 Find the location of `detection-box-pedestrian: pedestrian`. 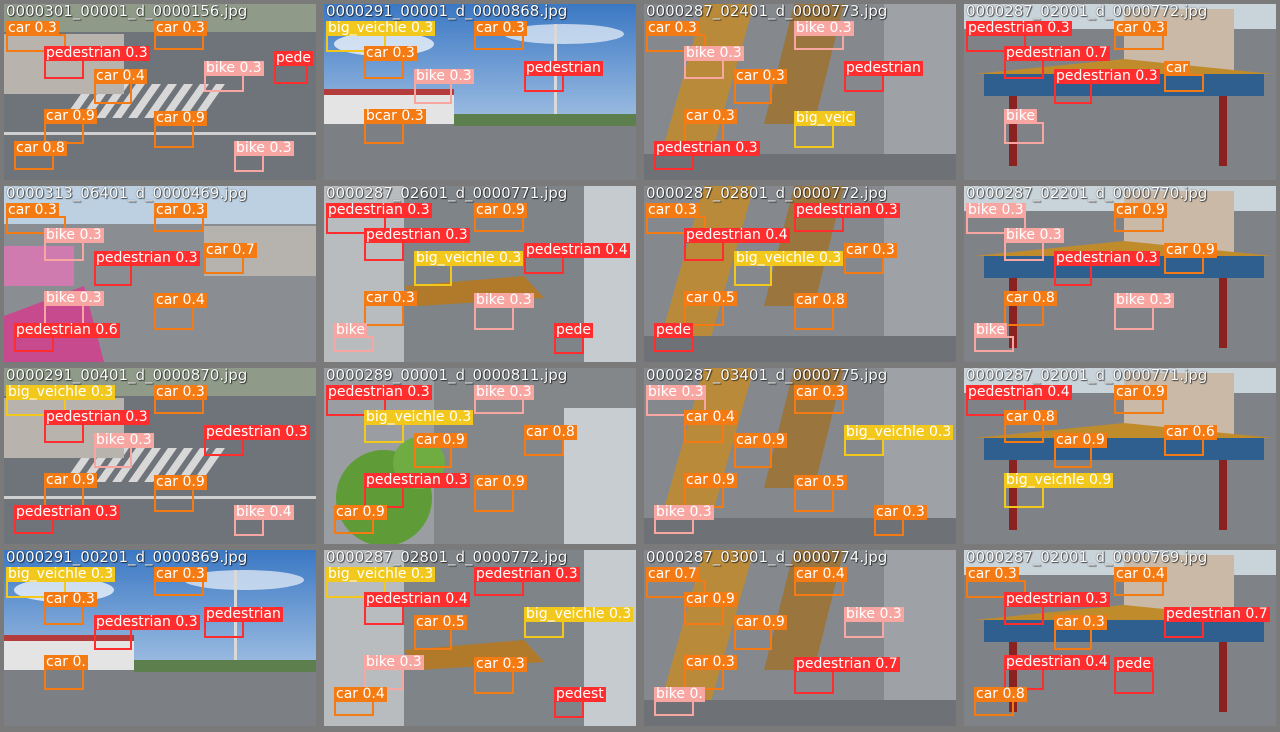

detection-box-pedestrian: pedestrian is located at coordinates (883, 76).